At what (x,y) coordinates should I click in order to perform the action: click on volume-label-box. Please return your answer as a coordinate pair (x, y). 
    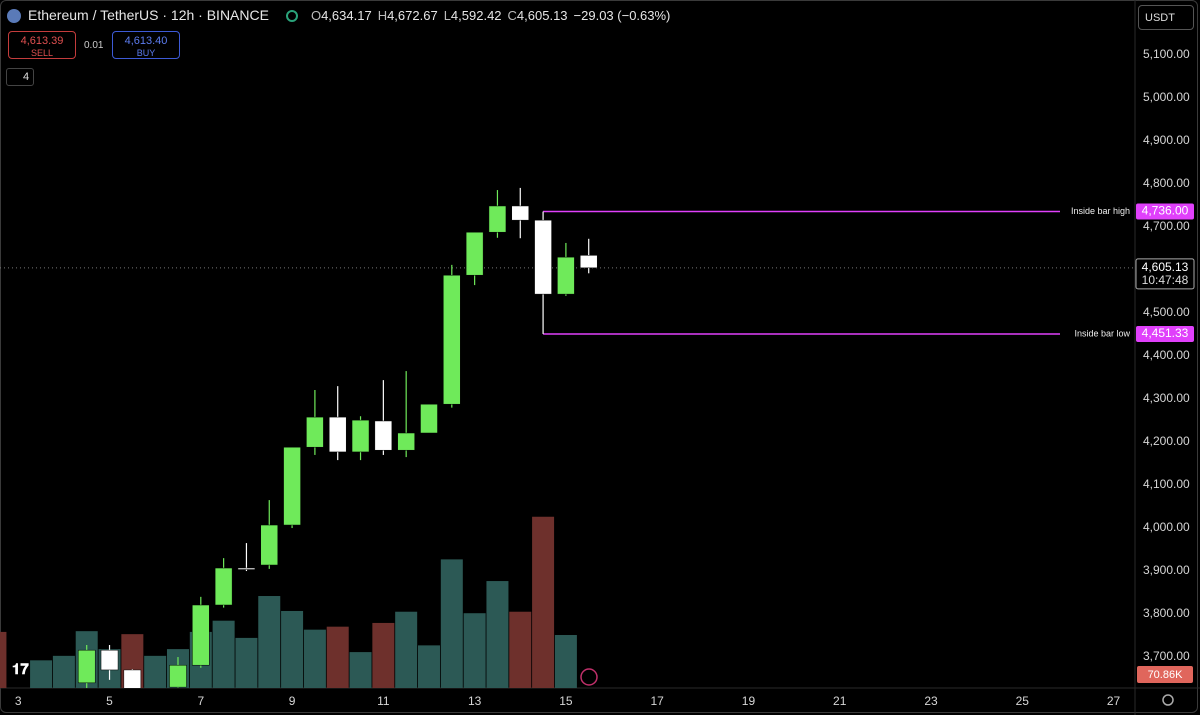
    Looking at the image, I should click on (1165, 674).